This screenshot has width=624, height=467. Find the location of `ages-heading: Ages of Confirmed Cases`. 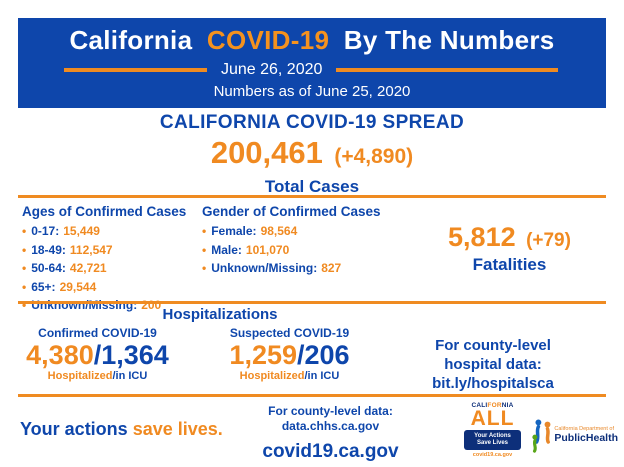

ages-heading: Ages of Confirmed Cases is located at coordinates (104, 211).